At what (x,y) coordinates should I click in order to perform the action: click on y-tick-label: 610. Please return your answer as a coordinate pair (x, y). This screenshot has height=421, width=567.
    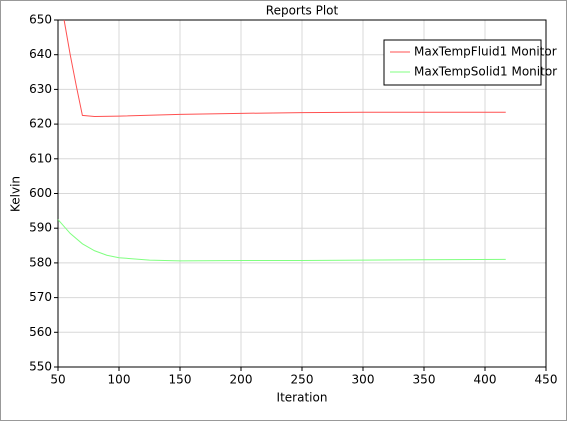
    Looking at the image, I should click on (40, 158).